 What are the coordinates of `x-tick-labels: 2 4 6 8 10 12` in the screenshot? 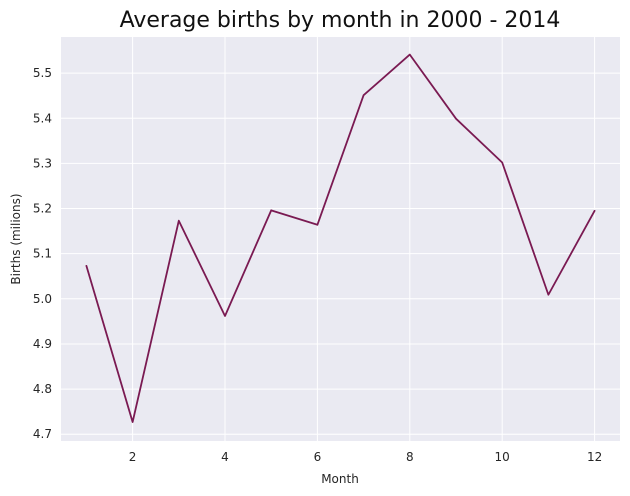 It's located at (365, 457).